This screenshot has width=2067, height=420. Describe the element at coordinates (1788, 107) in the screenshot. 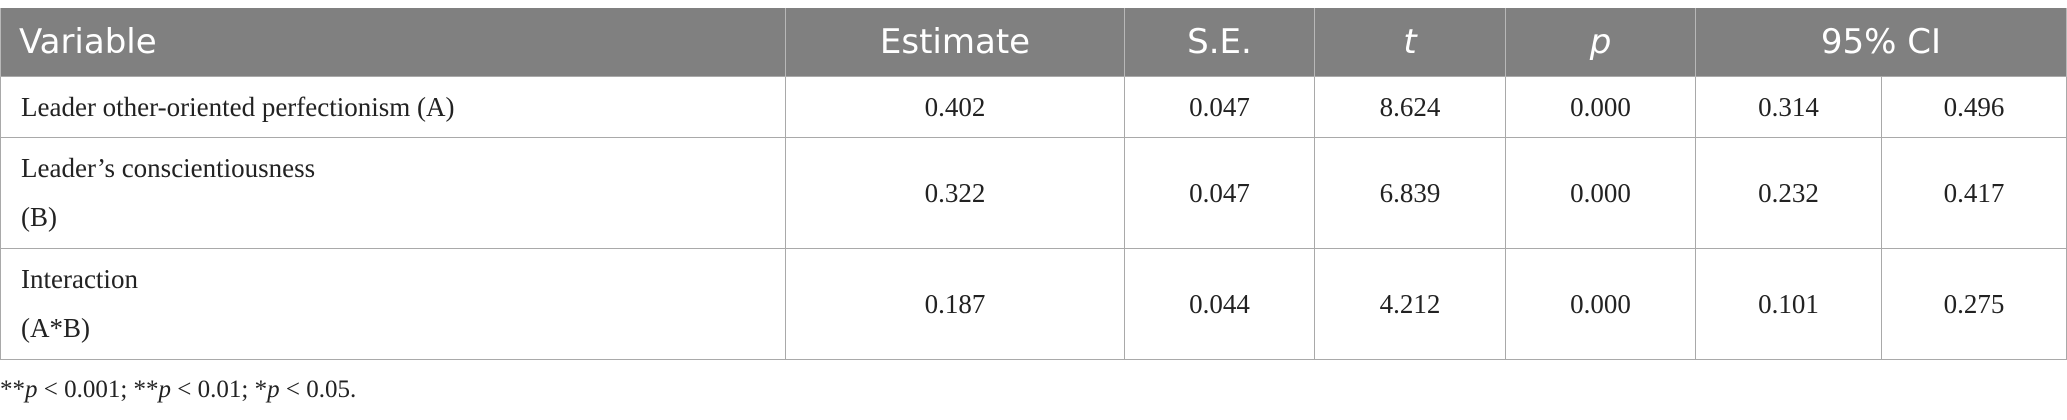

I see `ci-low-cell: 0.314` at that location.